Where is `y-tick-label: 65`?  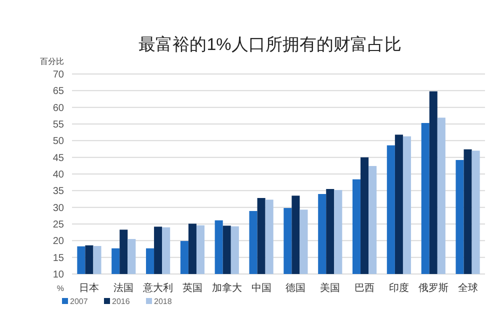 y-tick-label: 65 is located at coordinates (58, 92).